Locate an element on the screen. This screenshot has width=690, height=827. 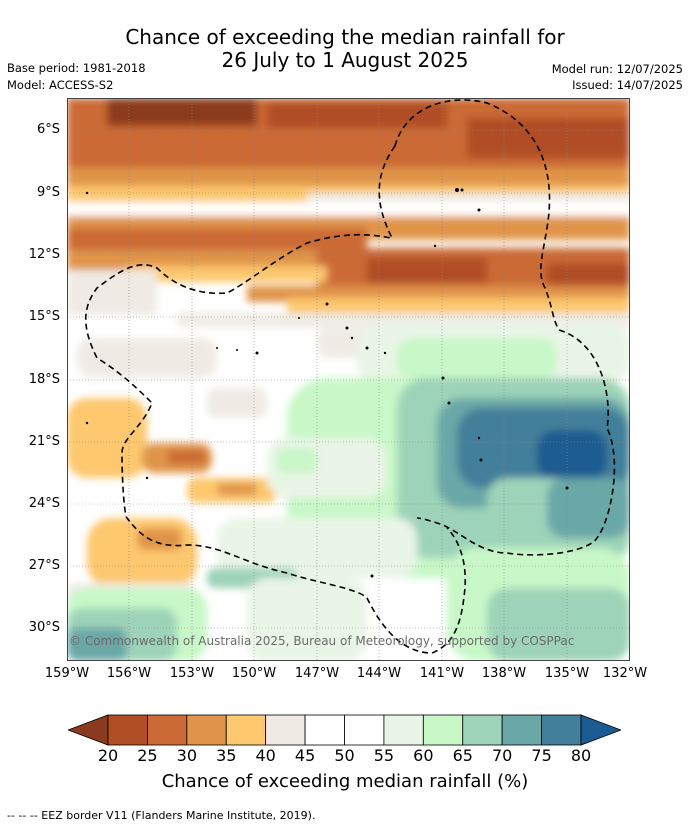
lat-label: 15°S is located at coordinates (44, 316).